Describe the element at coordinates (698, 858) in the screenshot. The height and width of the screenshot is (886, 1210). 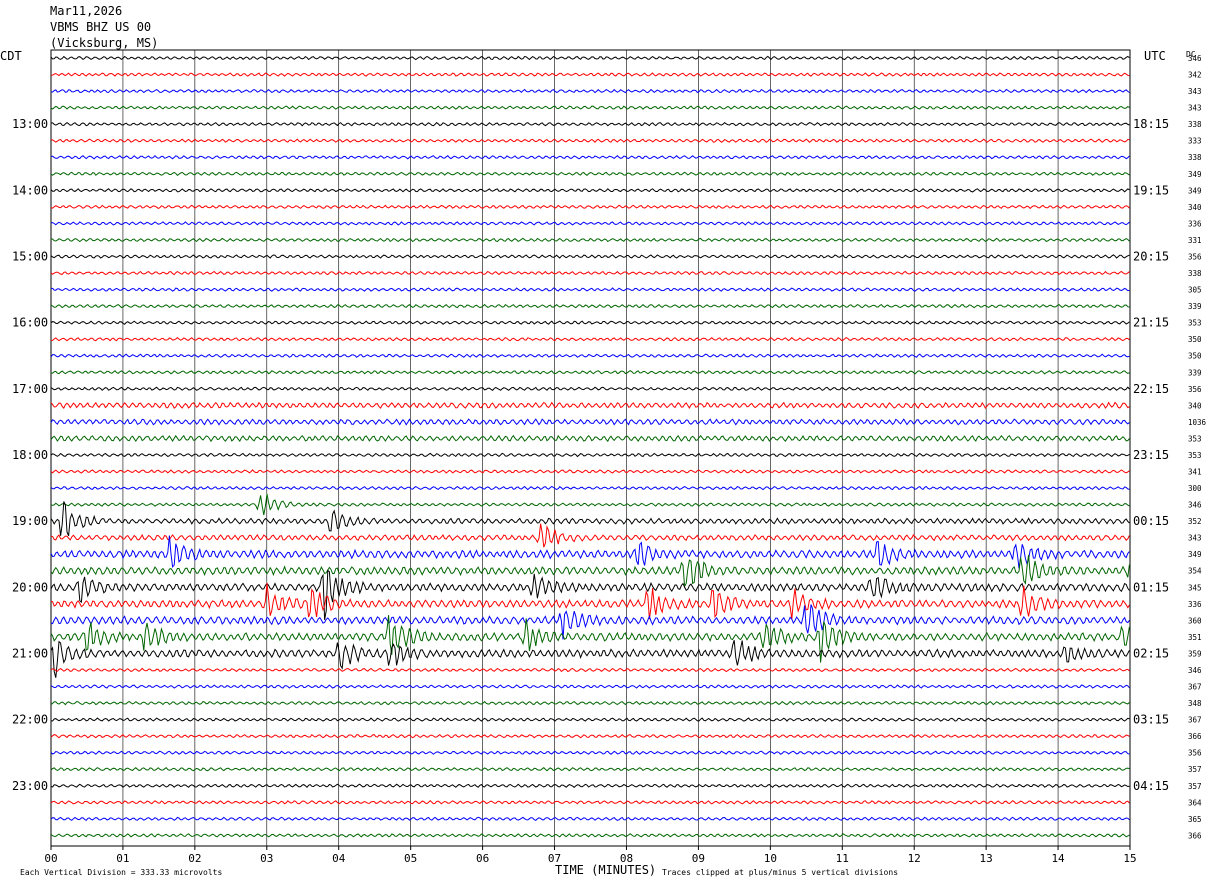
I see `x-tick-label: 09` at that location.